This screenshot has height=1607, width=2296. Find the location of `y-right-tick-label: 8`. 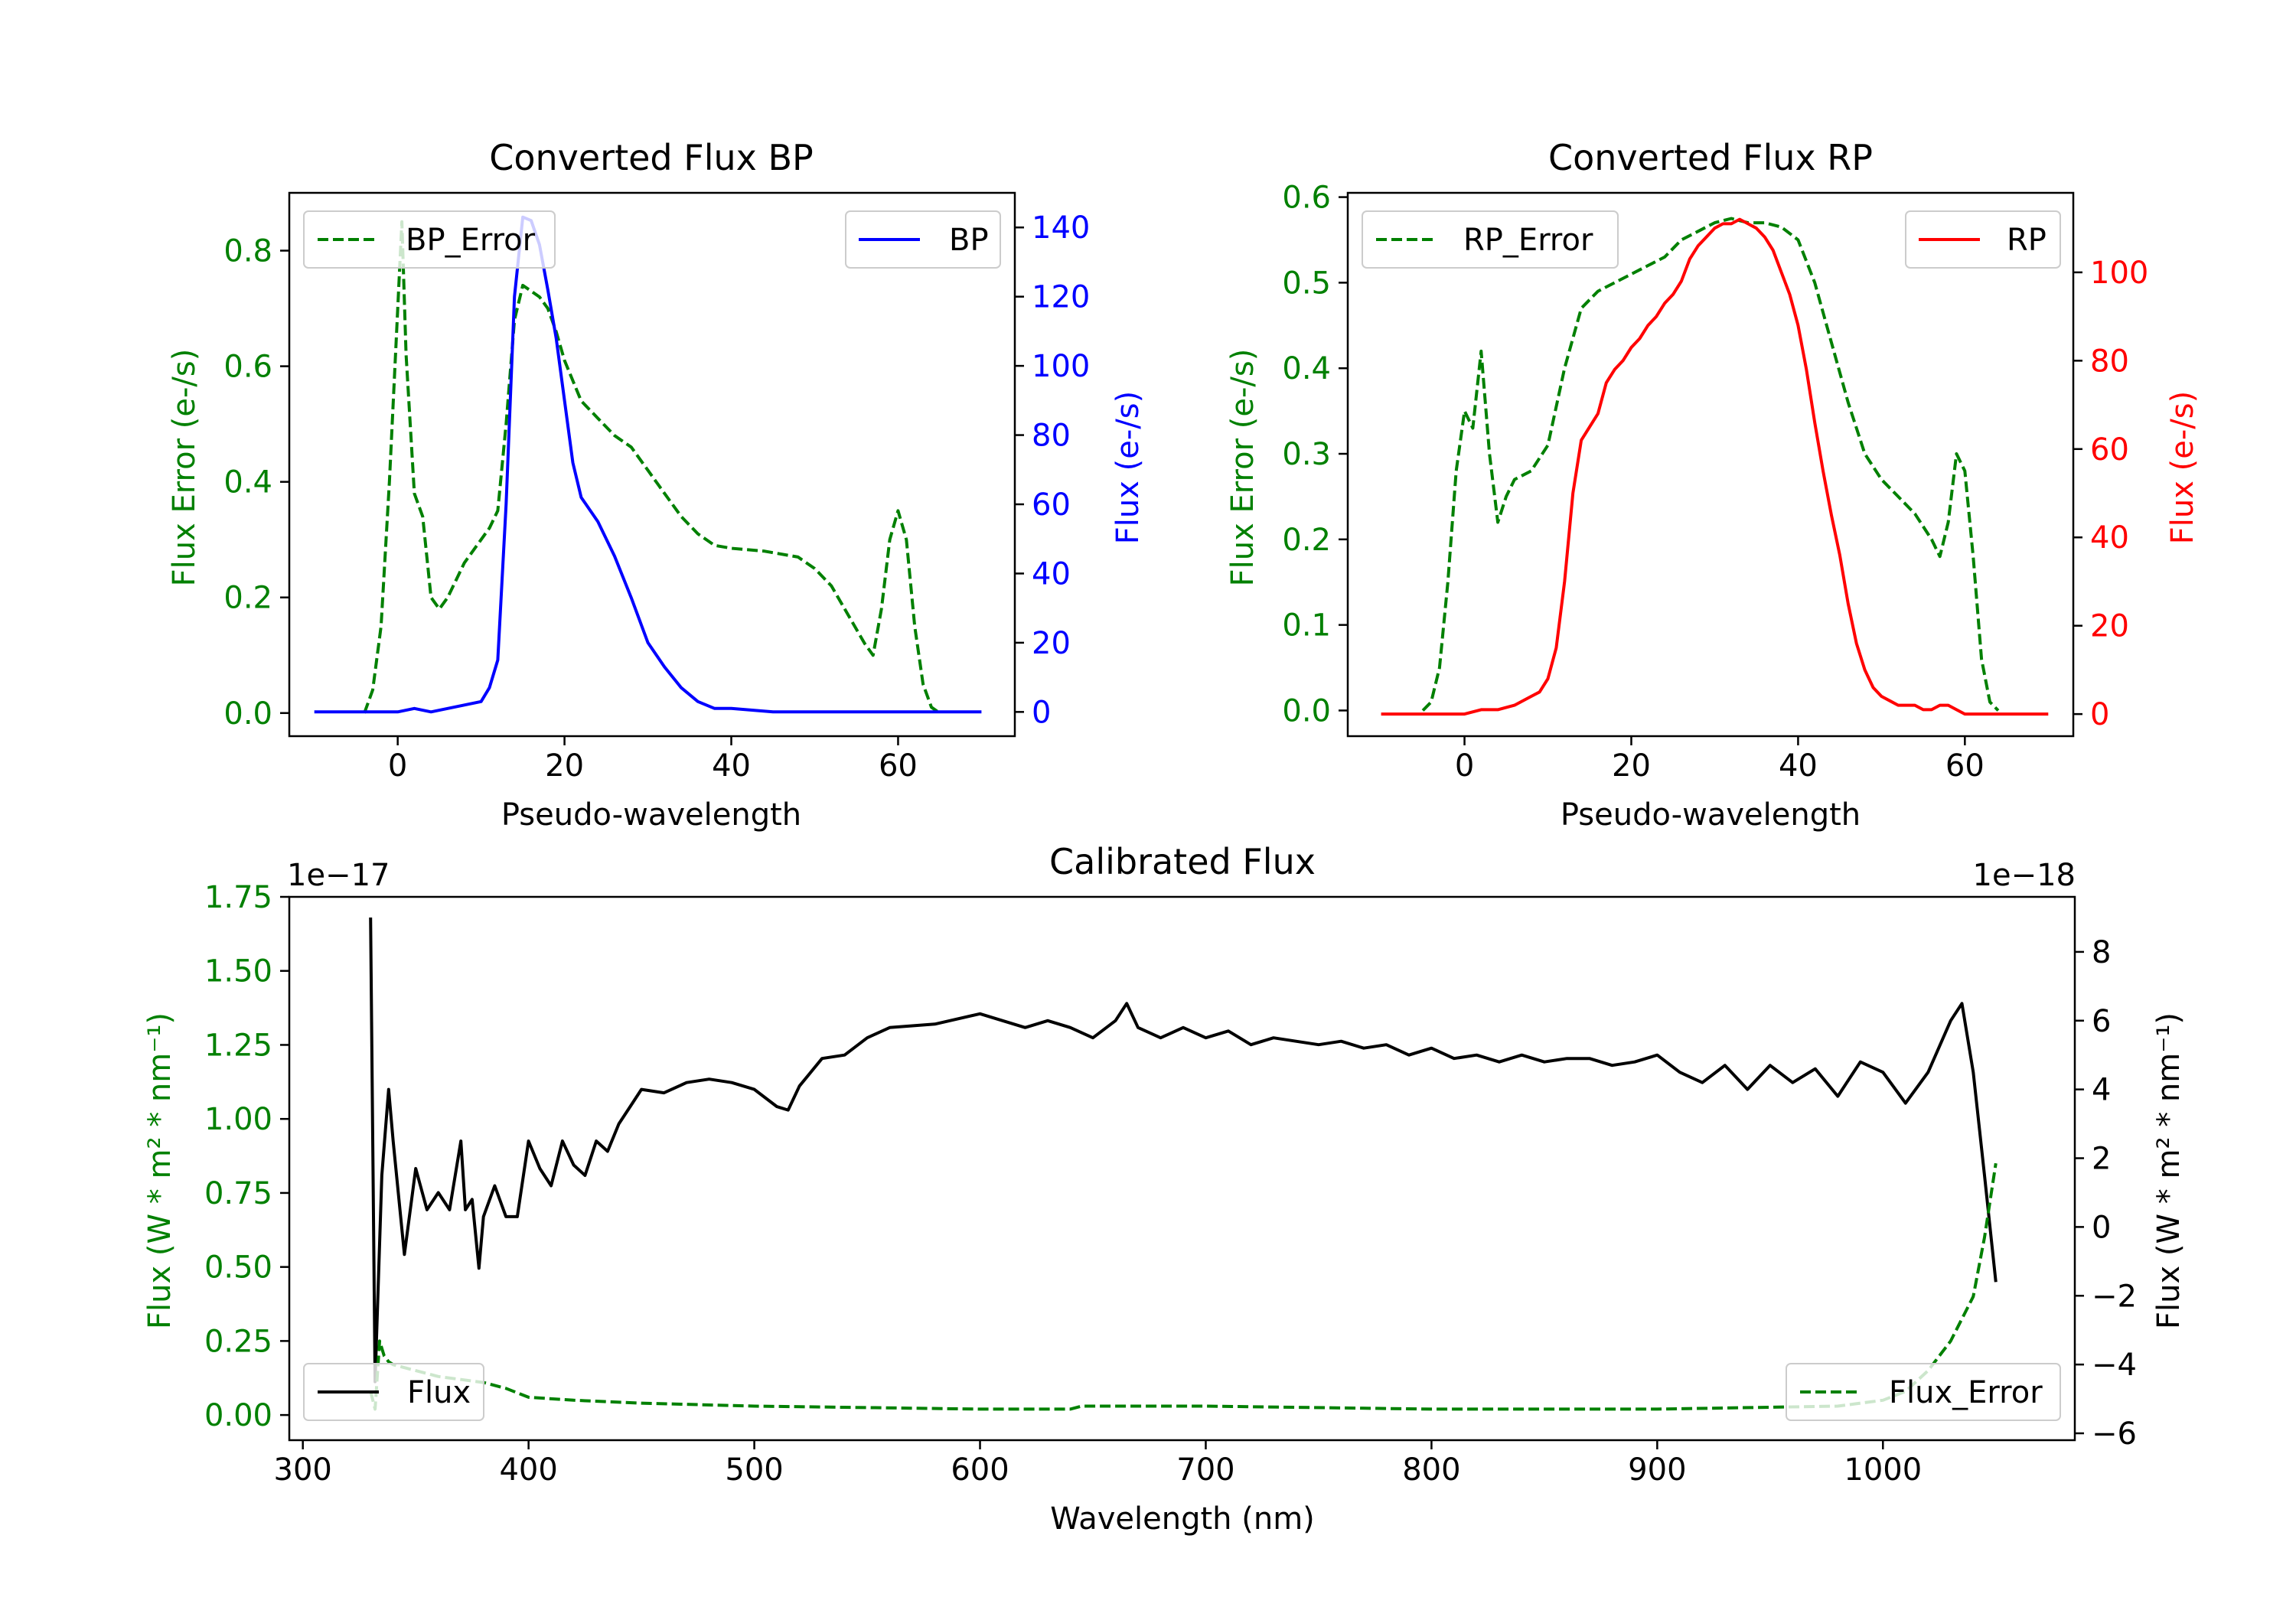

y-right-tick-label: 8 is located at coordinates (2101, 952).